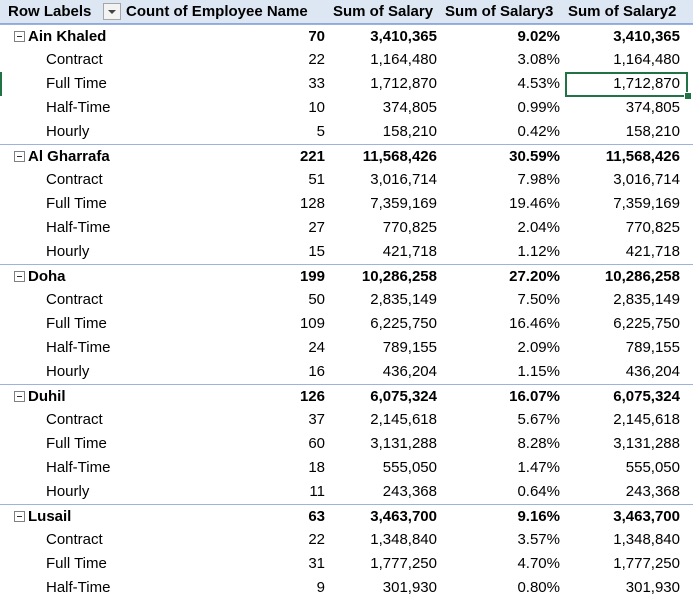 Image resolution: width=693 pixels, height=604 pixels. What do you see at coordinates (409, 227) in the screenshot?
I see `item-sum-salary-cell: 770,825` at bounding box center [409, 227].